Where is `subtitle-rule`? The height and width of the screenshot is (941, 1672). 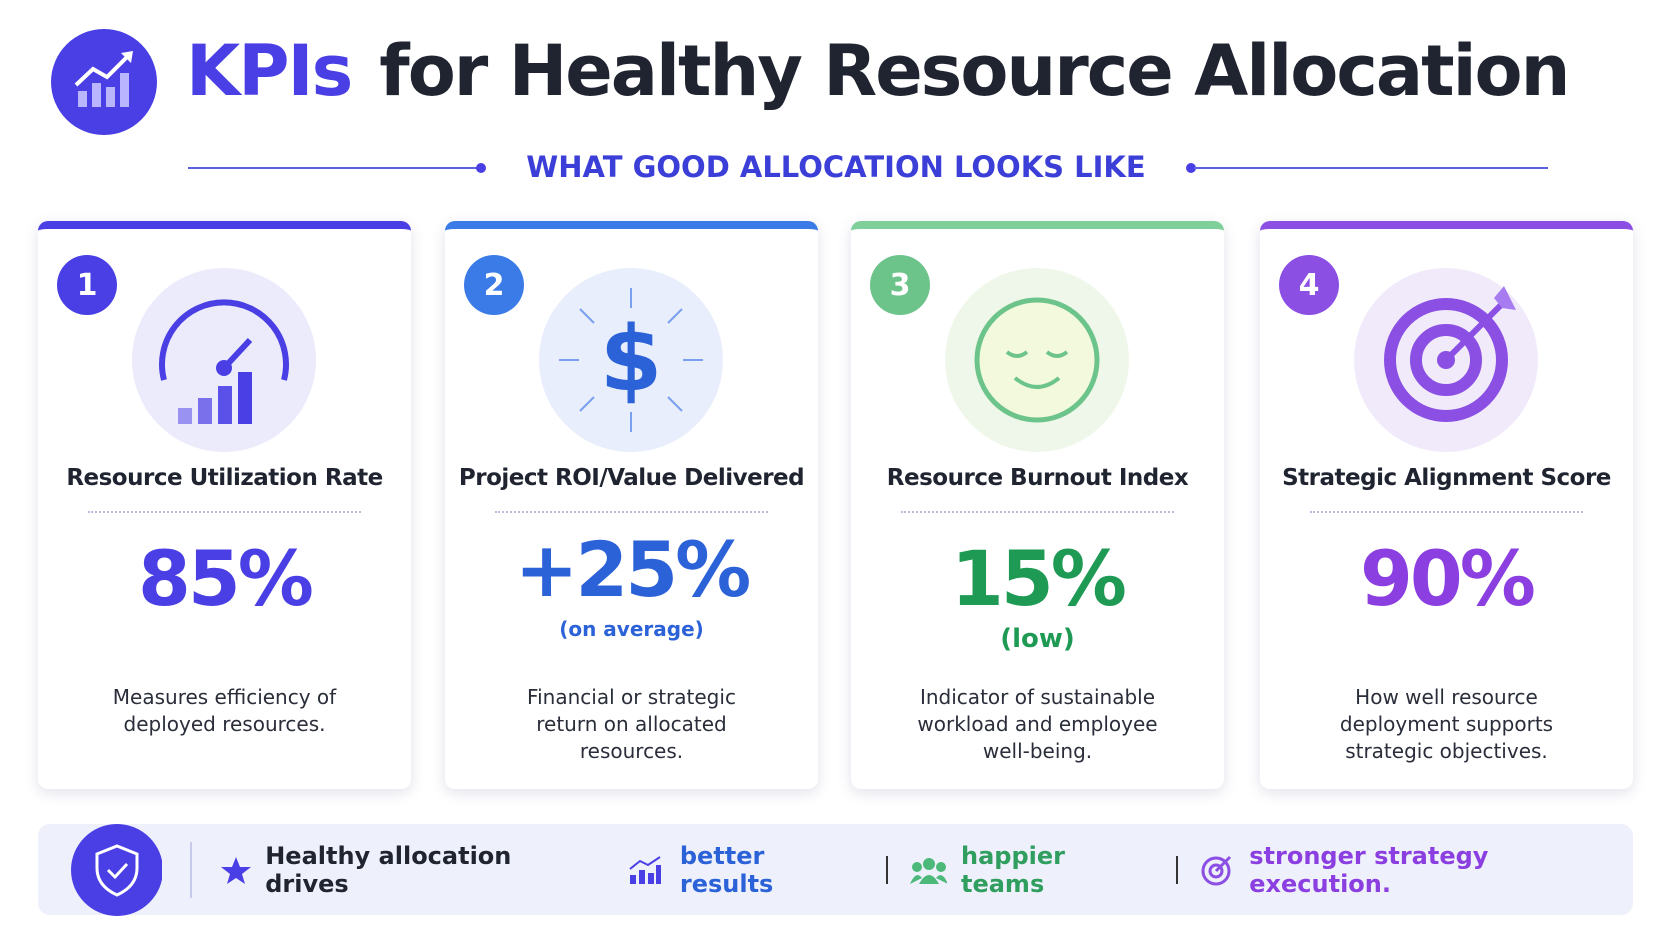 subtitle-rule is located at coordinates (868, 168).